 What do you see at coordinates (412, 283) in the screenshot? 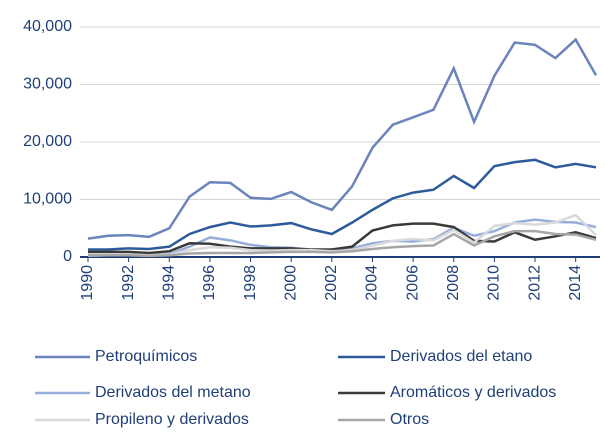
I see `x-tick-label: 2006` at bounding box center [412, 283].